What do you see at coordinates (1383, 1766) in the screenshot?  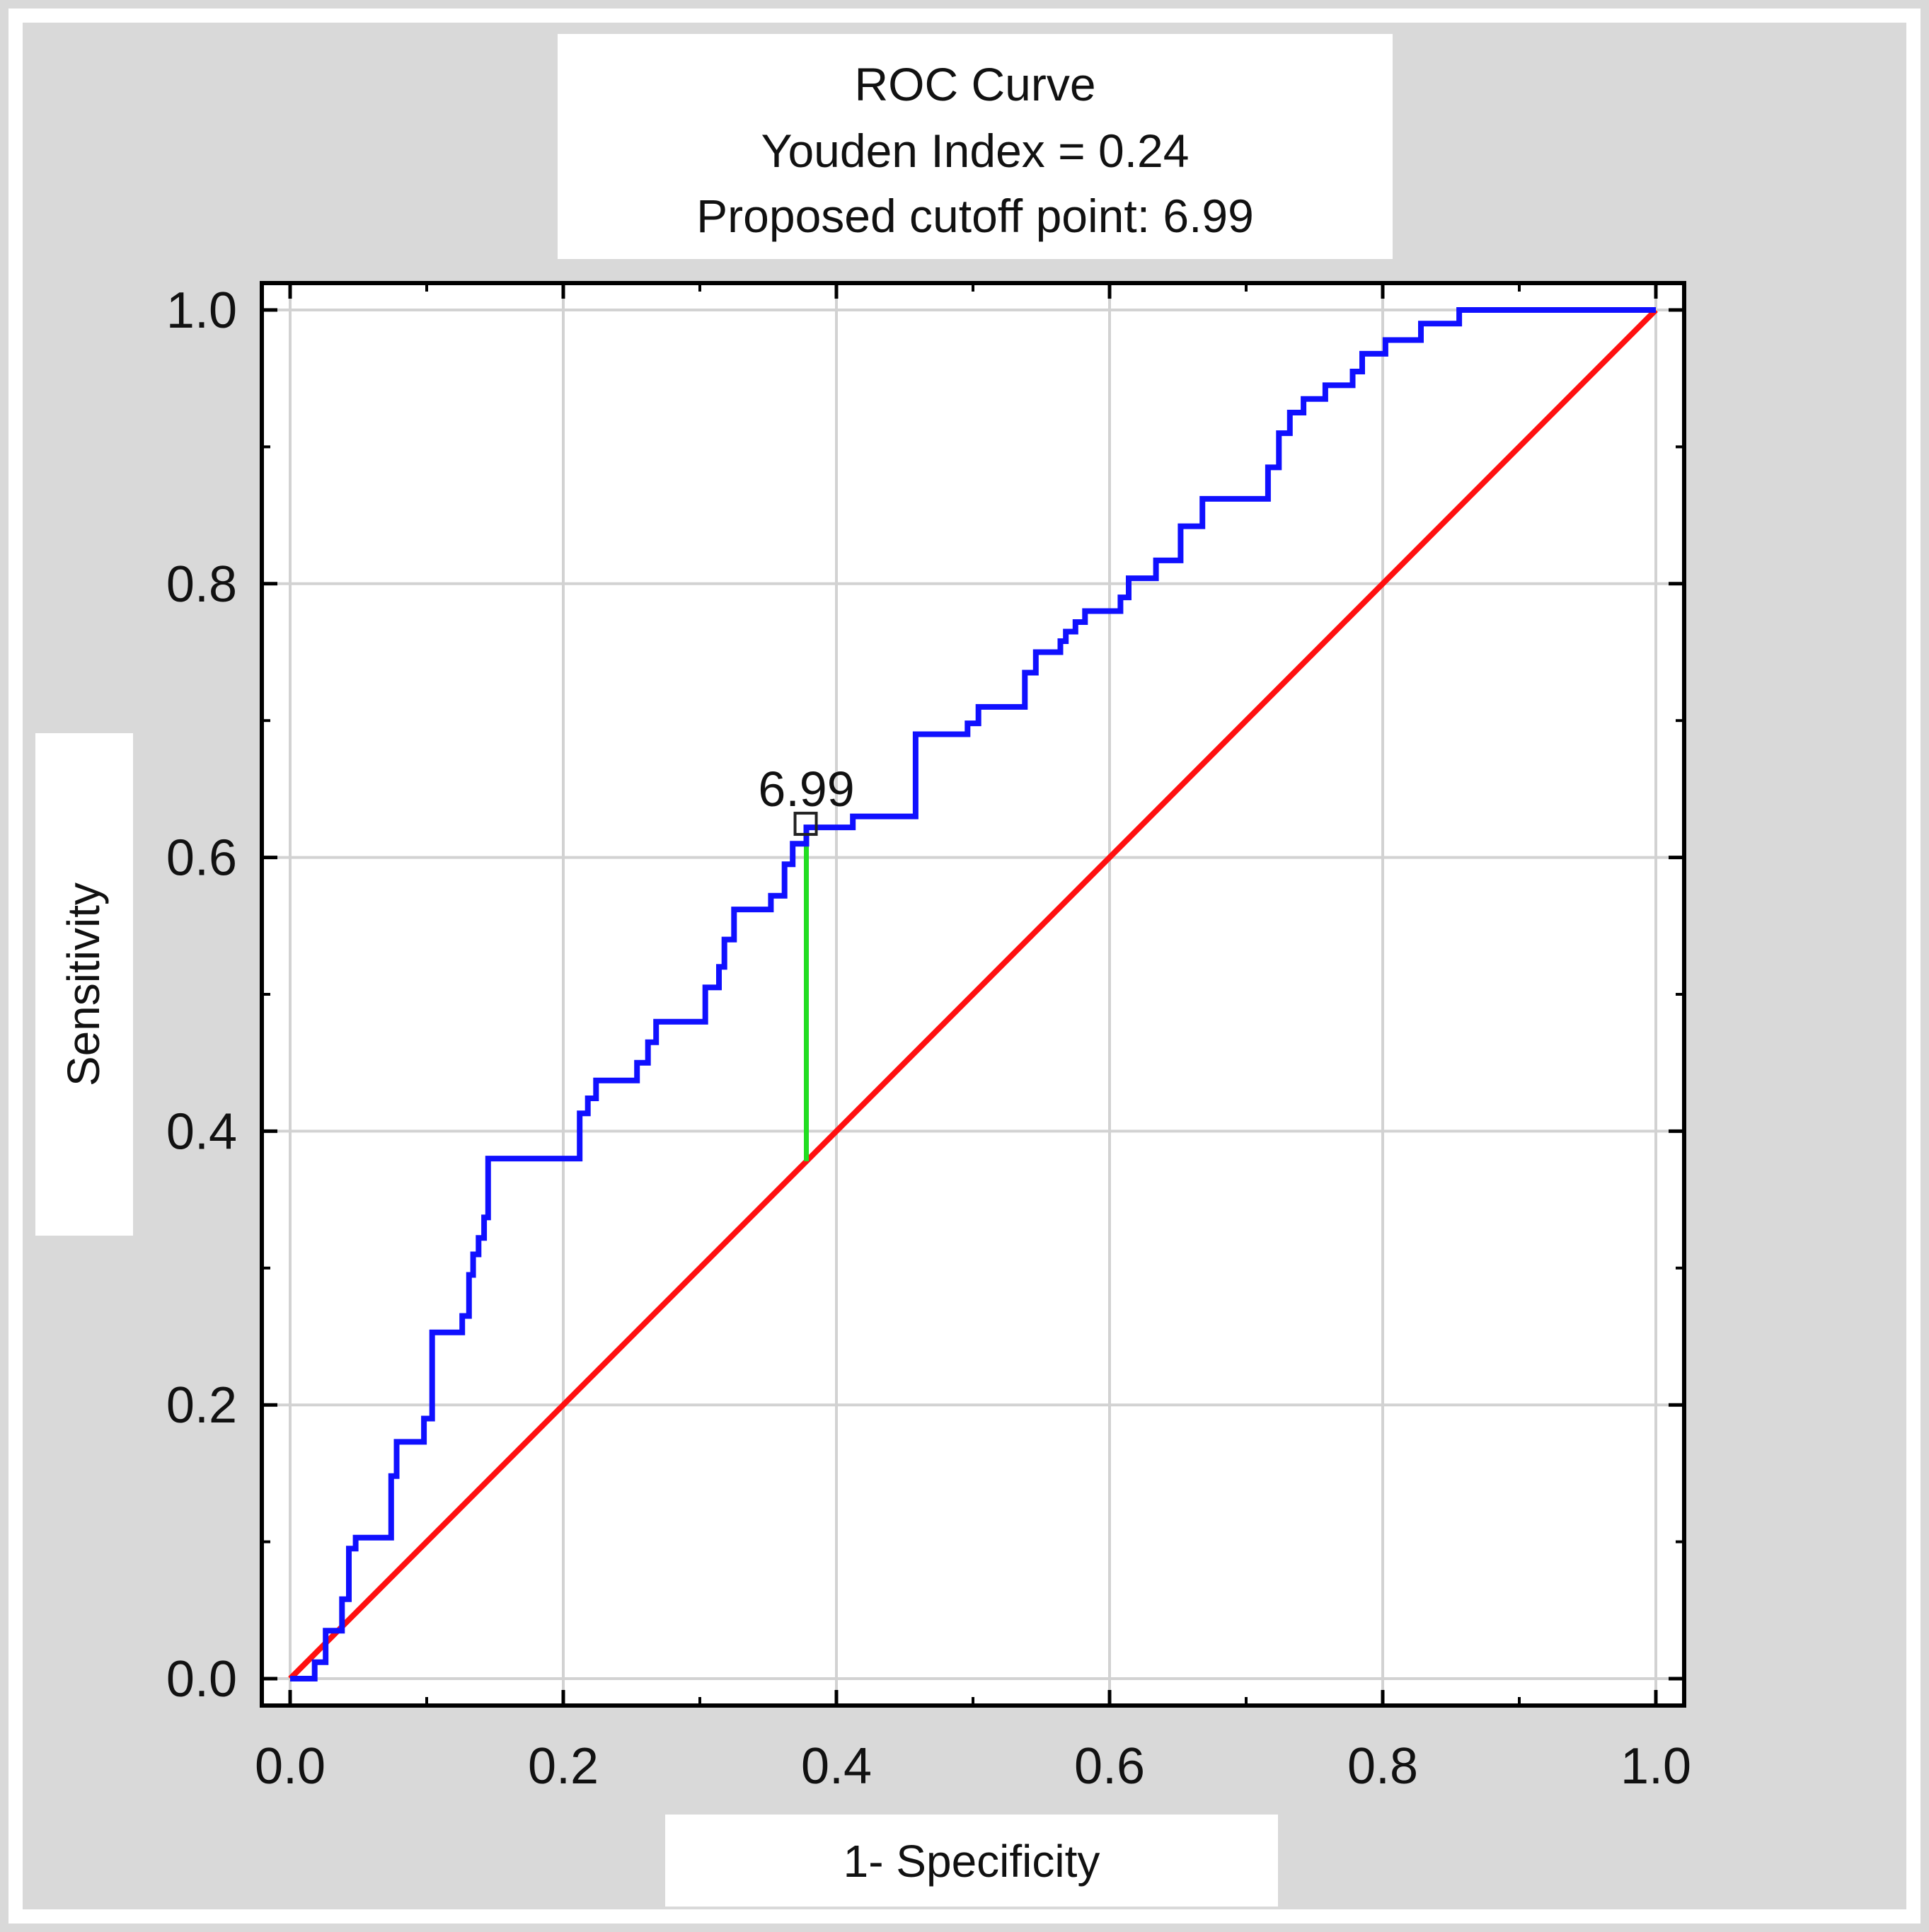 I see `x-tick-label: 0.8` at bounding box center [1383, 1766].